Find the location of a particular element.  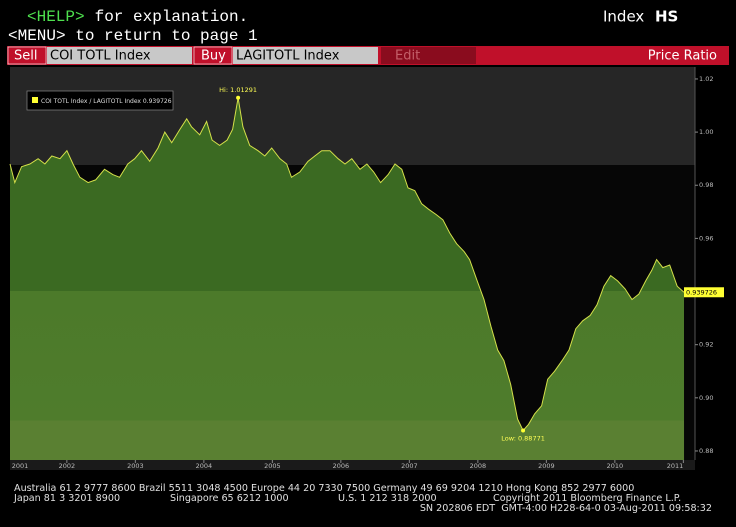

x-tick-label: 2002 is located at coordinates (67, 466).